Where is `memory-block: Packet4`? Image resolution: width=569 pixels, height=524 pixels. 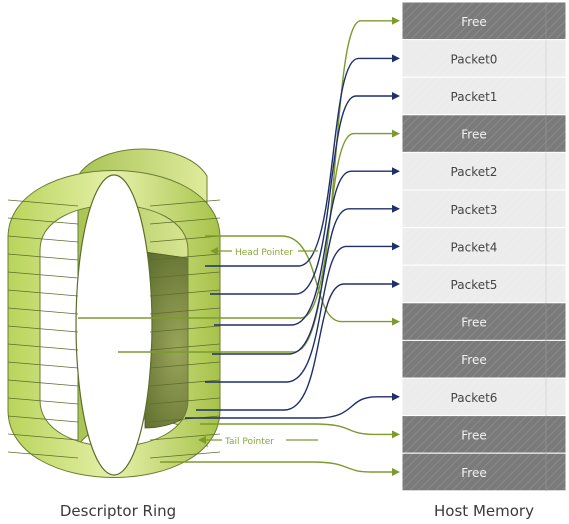 memory-block: Packet4 is located at coordinates (484, 246).